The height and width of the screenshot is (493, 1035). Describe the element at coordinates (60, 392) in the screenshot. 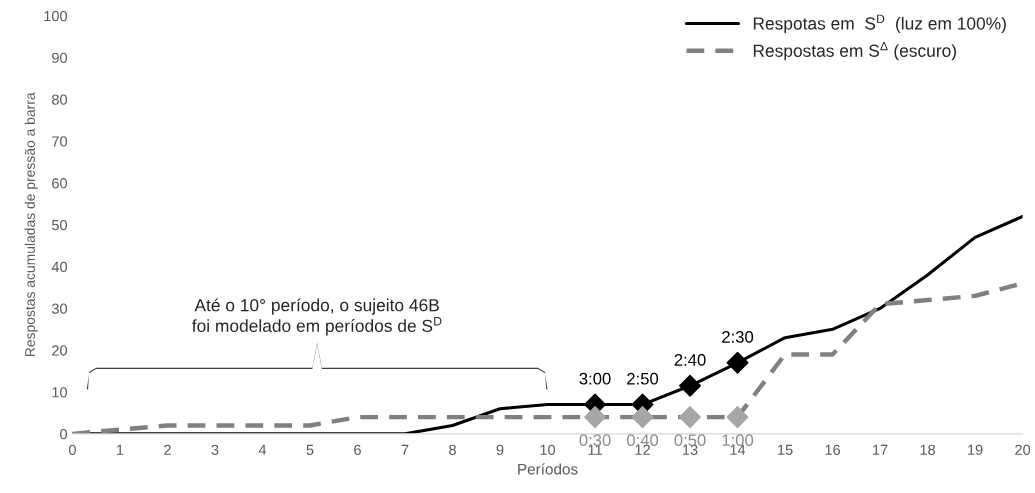

I see `y-tick-label: 10` at that location.